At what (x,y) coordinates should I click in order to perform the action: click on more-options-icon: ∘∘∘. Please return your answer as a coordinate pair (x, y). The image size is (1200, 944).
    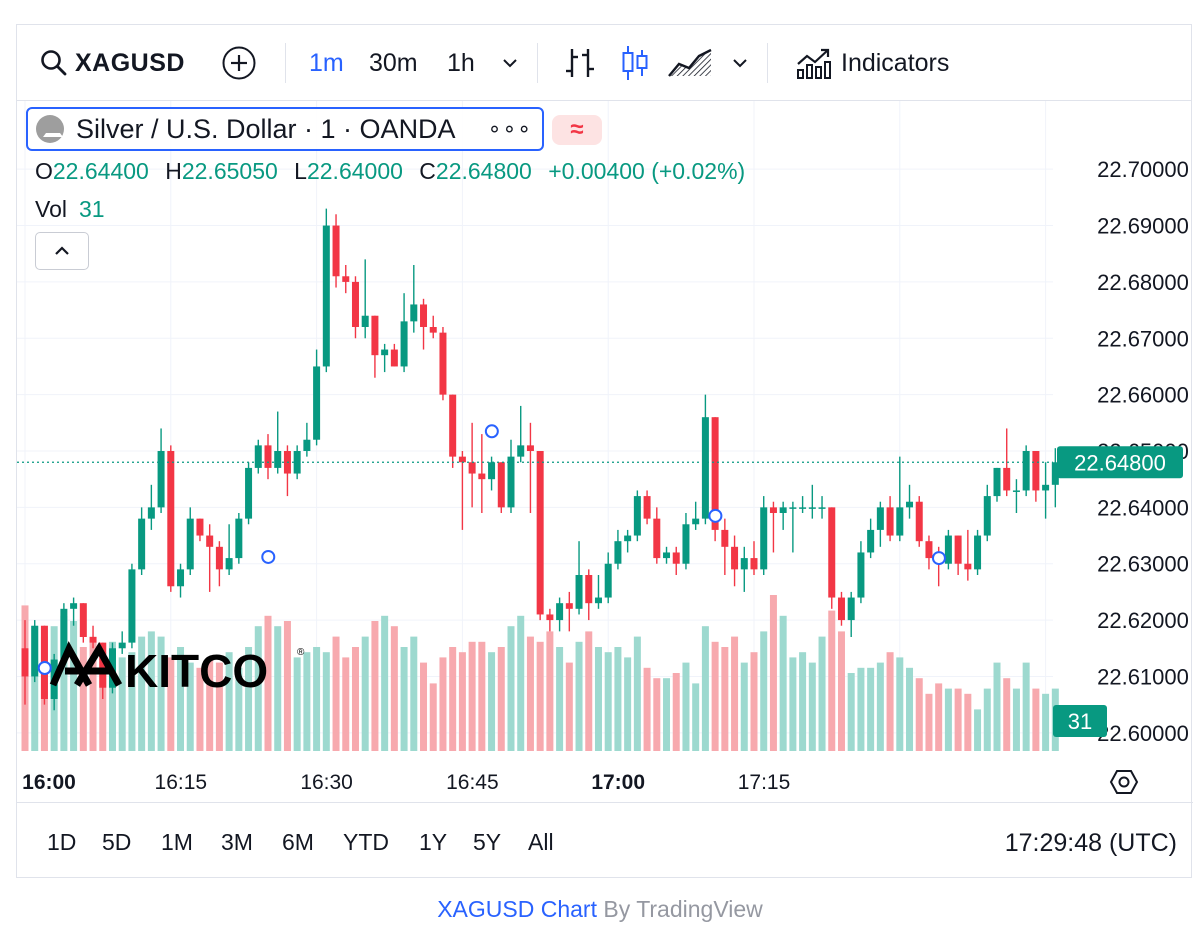
    Looking at the image, I should click on (509, 128).